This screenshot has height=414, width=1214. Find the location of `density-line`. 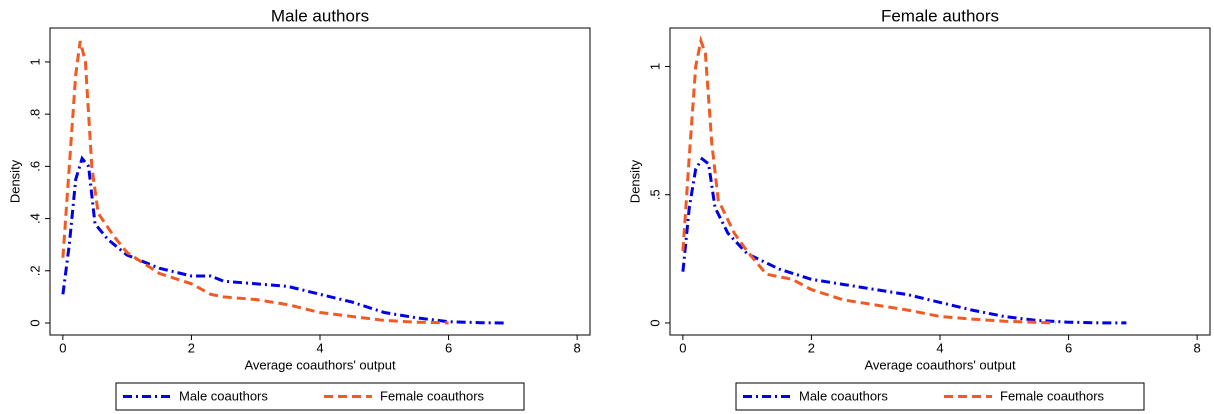

density-line is located at coordinates (904, 240).